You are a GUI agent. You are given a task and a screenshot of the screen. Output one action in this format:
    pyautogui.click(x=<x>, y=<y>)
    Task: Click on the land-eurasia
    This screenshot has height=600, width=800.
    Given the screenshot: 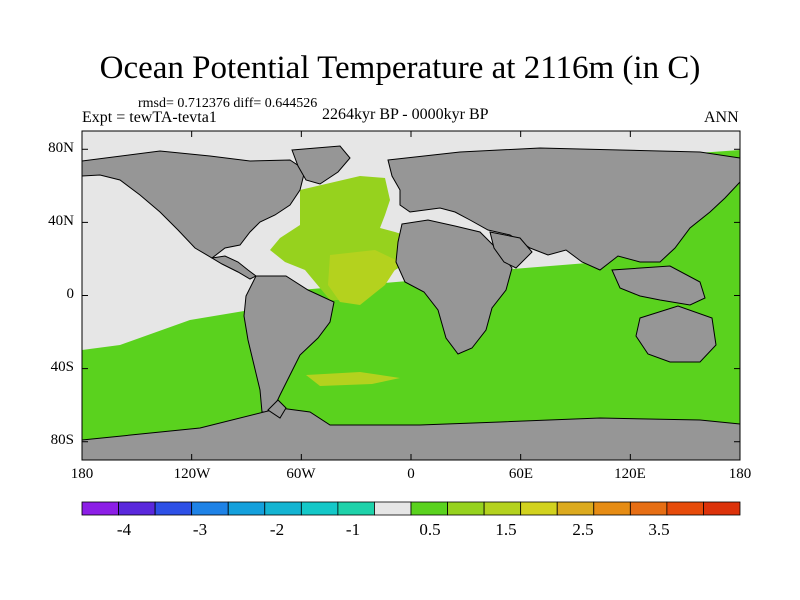 What is the action you would take?
    pyautogui.click(x=563, y=209)
    